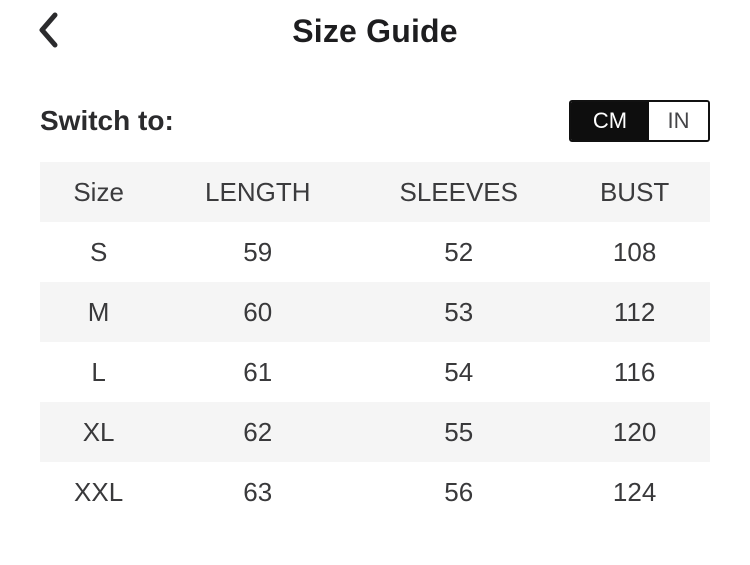 The width and height of the screenshot is (750, 565). Describe the element at coordinates (375, 492) in the screenshot. I see `table-row-xxl: XXL 63 56 124` at that location.